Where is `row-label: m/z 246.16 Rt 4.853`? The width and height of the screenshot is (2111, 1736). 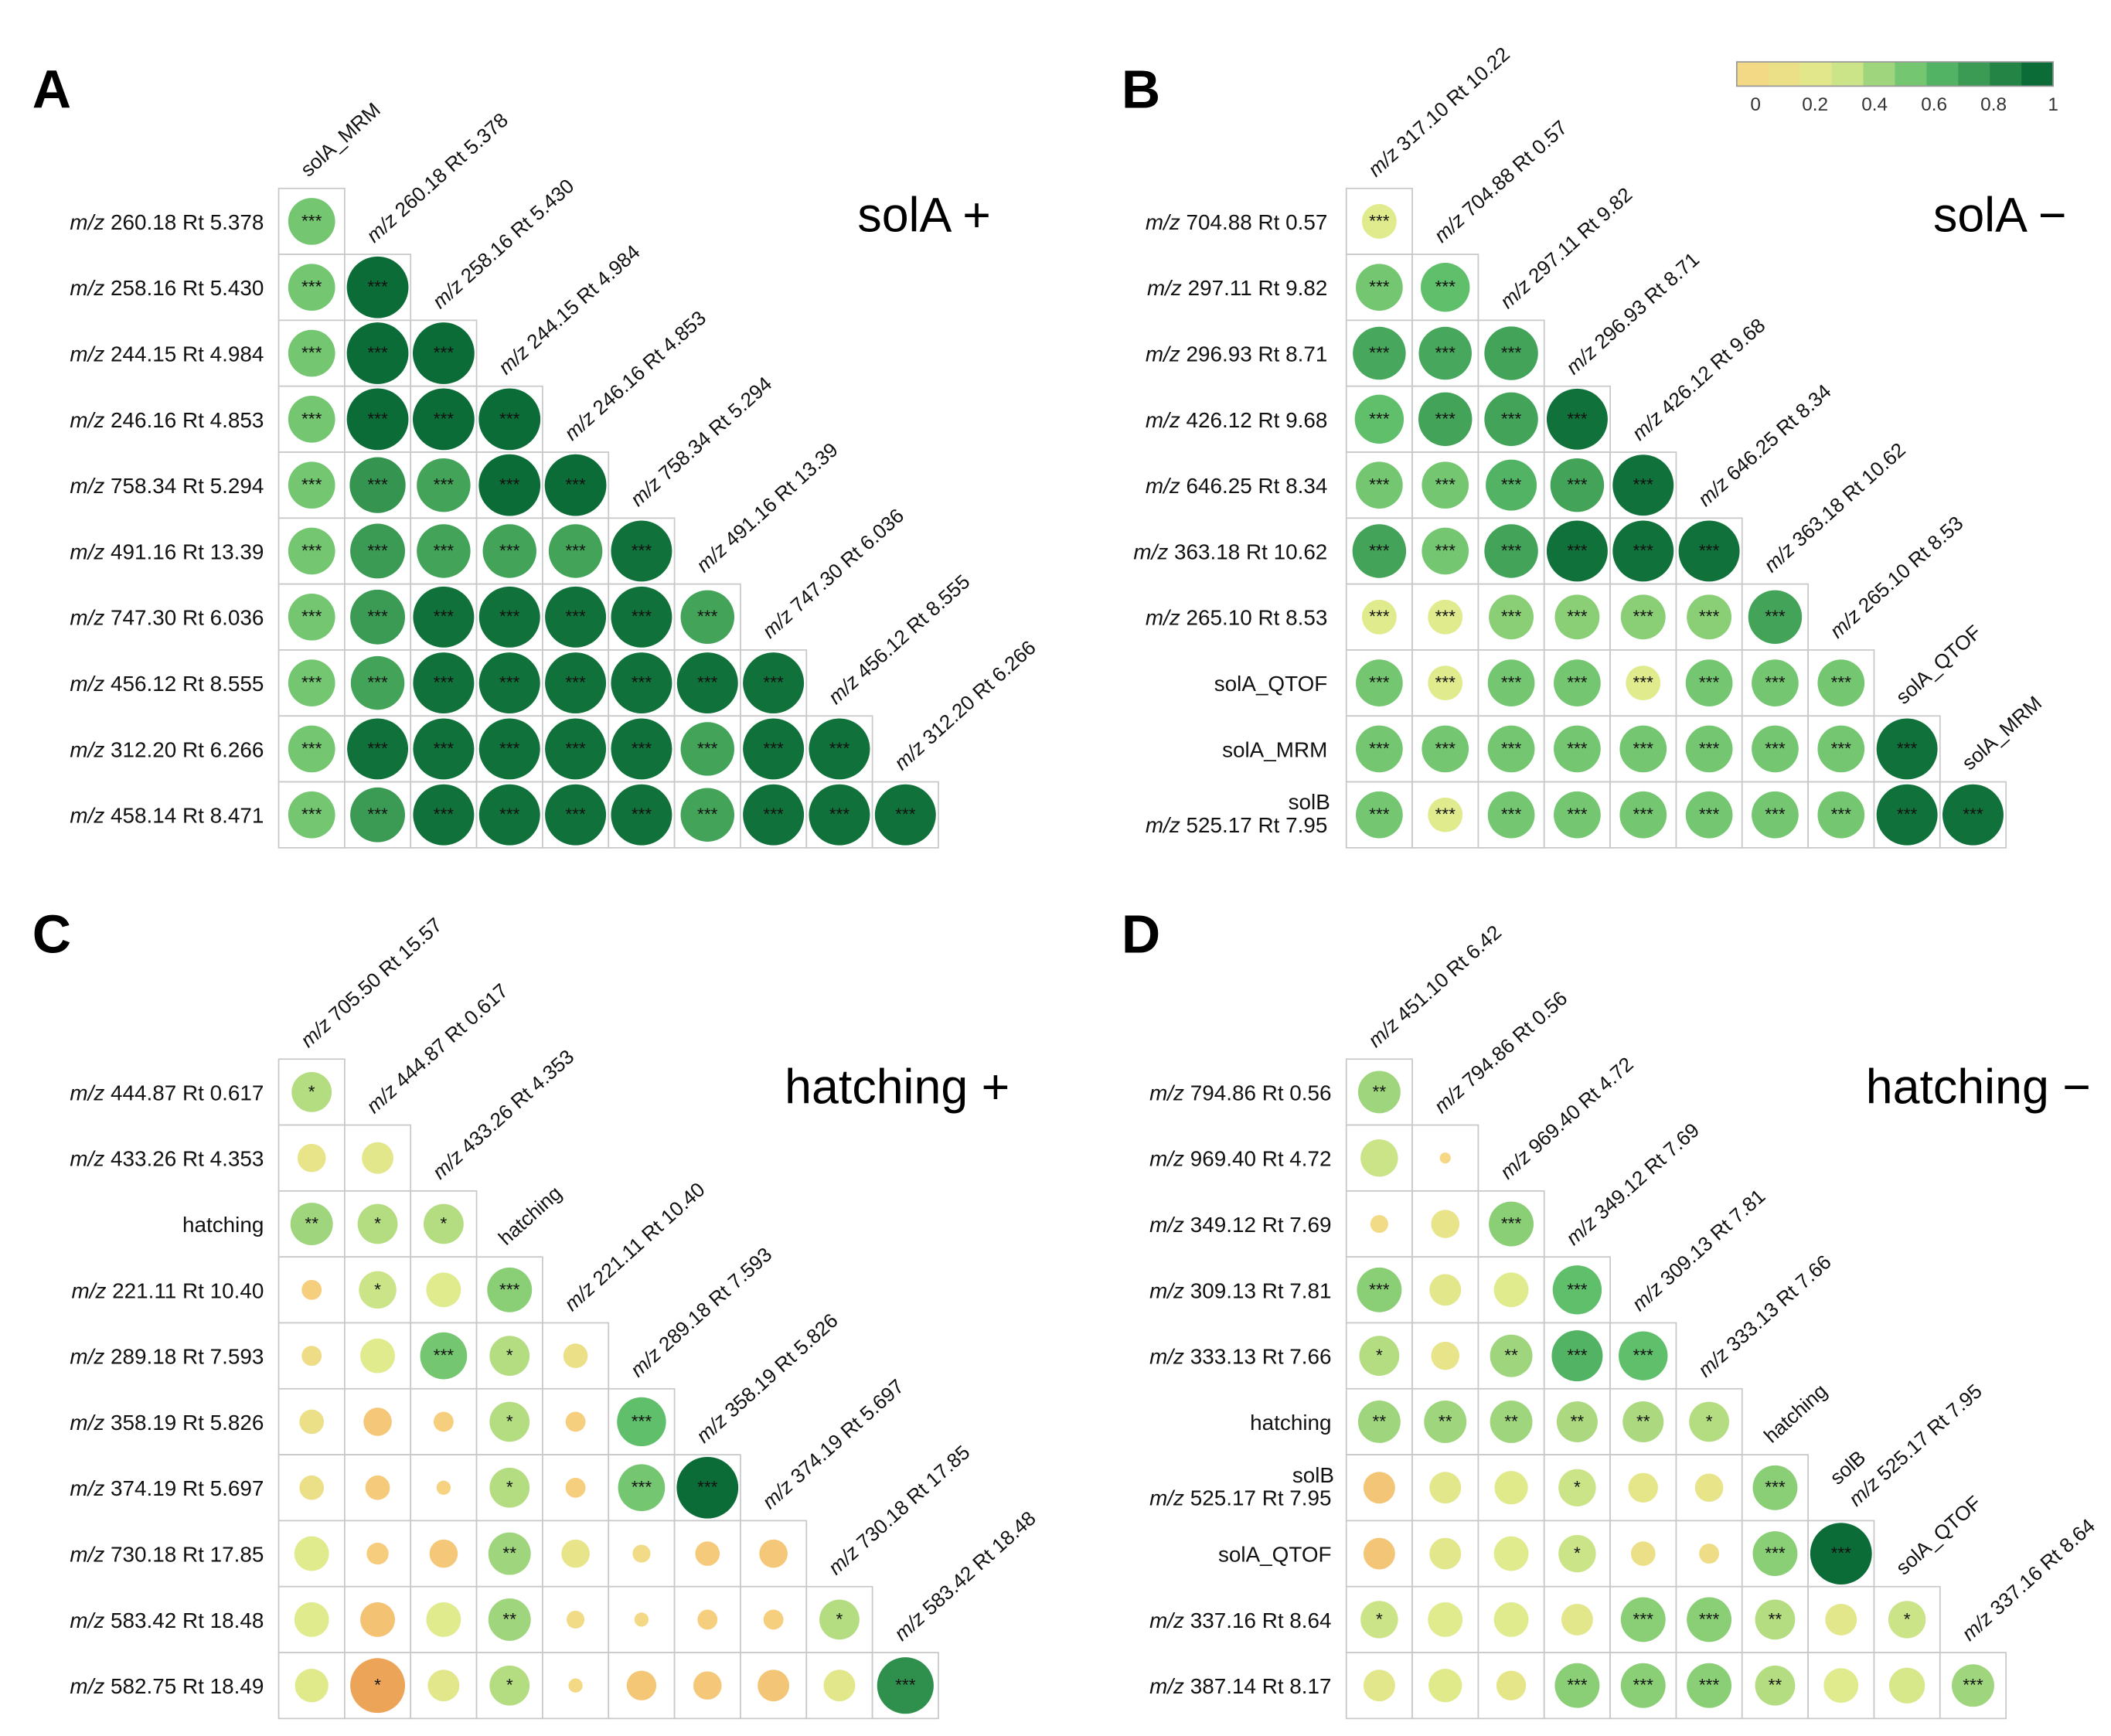
row-label: m/z 246.16 Rt 4.853 is located at coordinates (167, 420).